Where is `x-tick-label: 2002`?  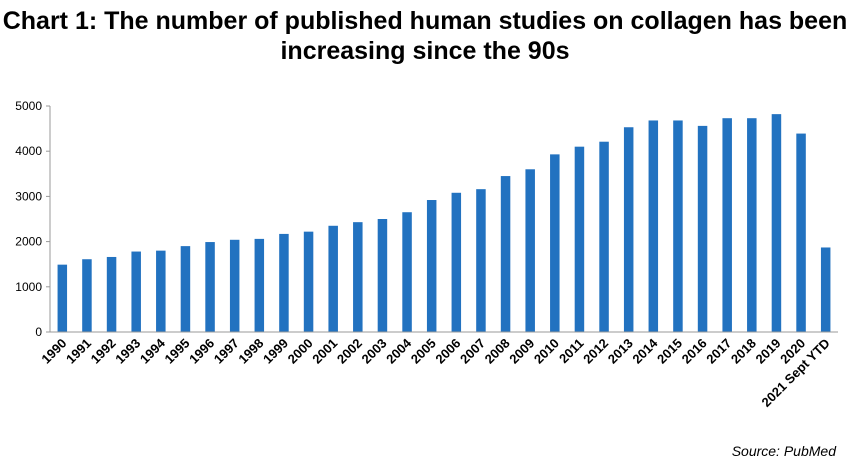
x-tick-label: 2002 is located at coordinates (349, 351).